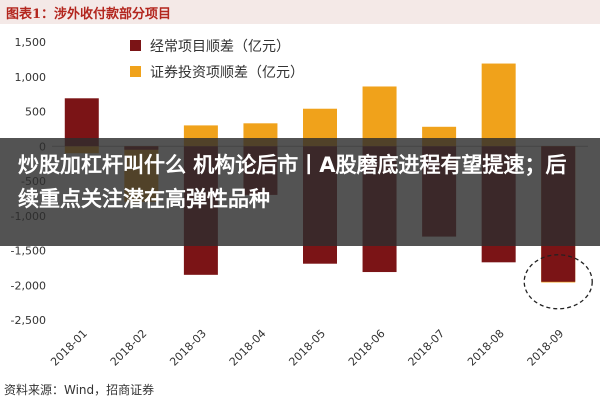 This screenshot has width=600, height=400. I want to click on y-tick-label: 1,000, so click(31, 77).